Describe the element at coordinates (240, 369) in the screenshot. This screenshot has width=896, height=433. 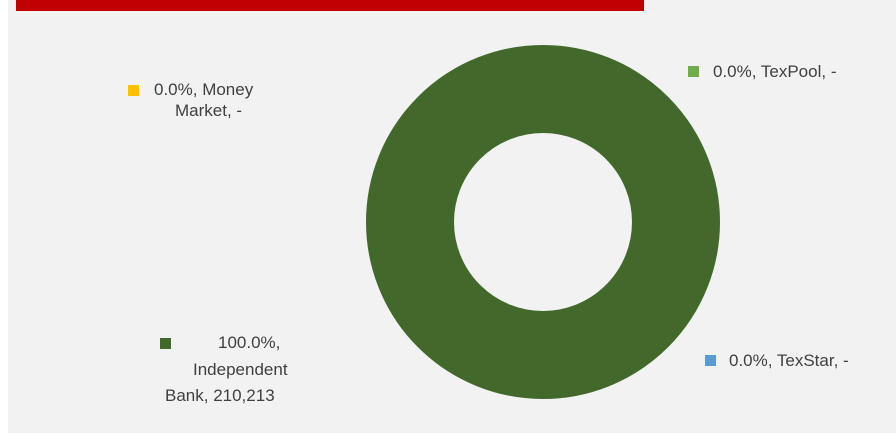
I see `data-label-independent-bank-line2: Independent` at that location.